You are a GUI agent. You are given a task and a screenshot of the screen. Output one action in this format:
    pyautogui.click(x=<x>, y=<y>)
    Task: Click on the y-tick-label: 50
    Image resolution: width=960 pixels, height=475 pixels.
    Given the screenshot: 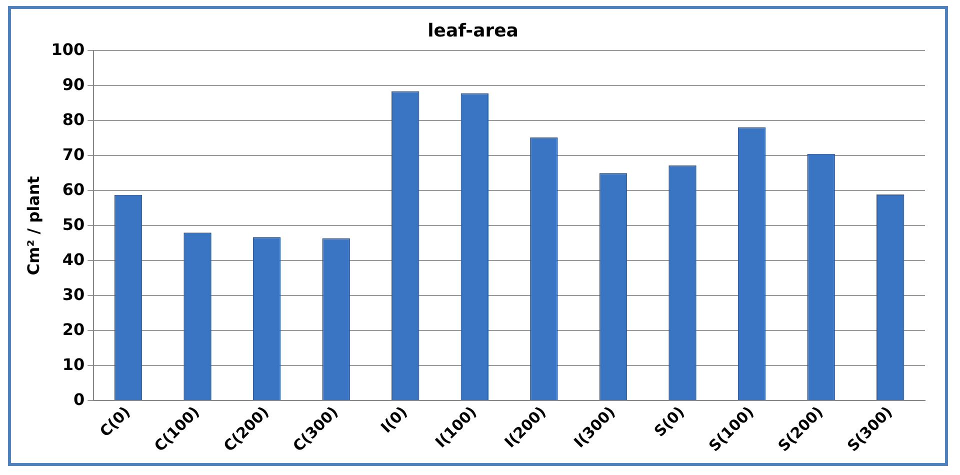 What is the action you would take?
    pyautogui.click(x=73, y=224)
    